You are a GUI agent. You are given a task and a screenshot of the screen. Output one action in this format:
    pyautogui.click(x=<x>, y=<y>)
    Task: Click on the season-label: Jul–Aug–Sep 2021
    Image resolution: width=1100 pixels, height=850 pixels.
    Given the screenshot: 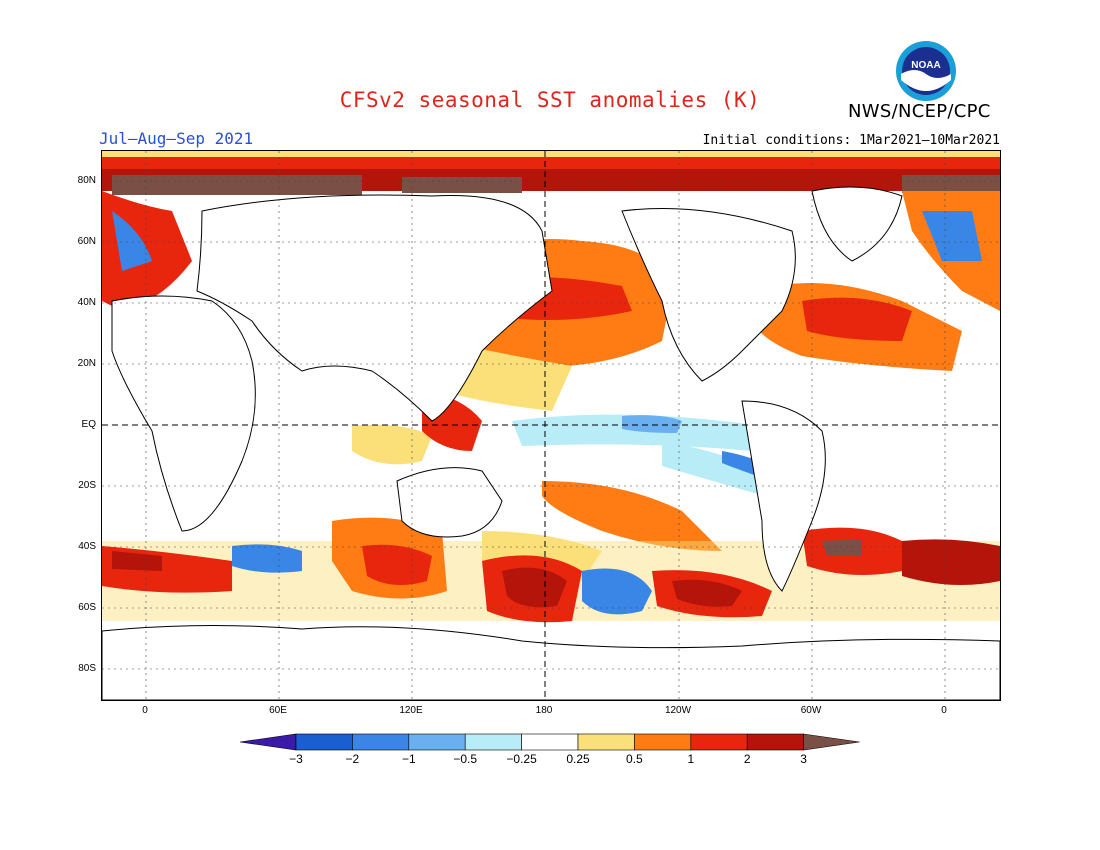 What is the action you would take?
    pyautogui.click(x=176, y=138)
    